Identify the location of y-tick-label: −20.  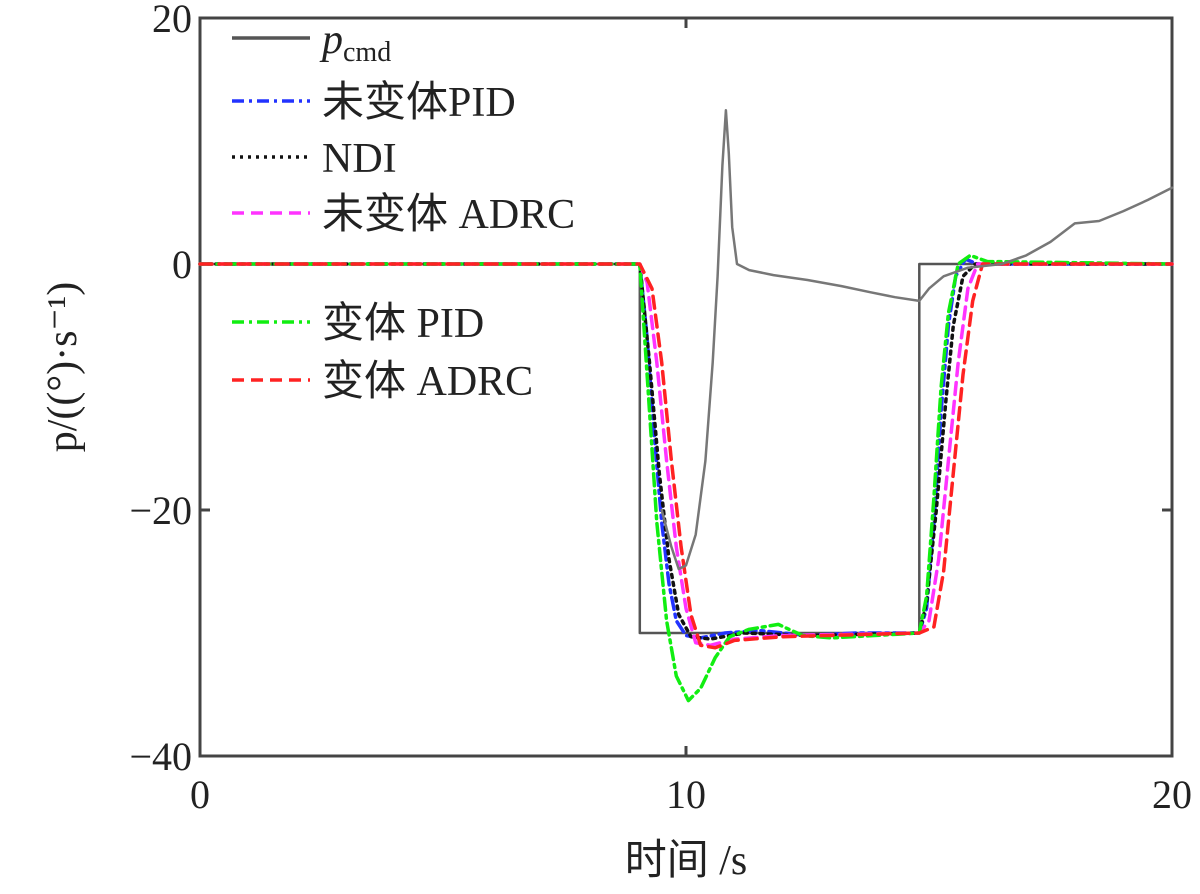
(160, 510).